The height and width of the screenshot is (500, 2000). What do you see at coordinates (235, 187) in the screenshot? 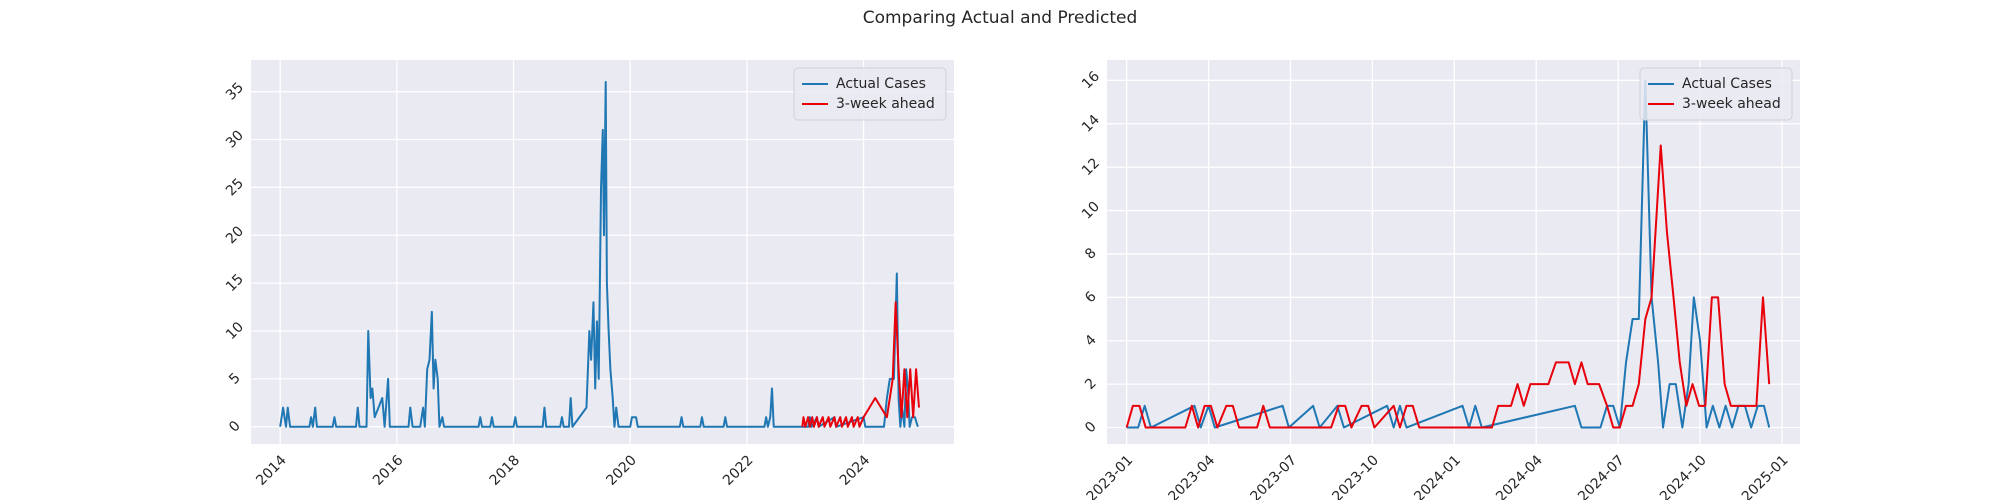
I see `y-tick-label: 25` at bounding box center [235, 187].